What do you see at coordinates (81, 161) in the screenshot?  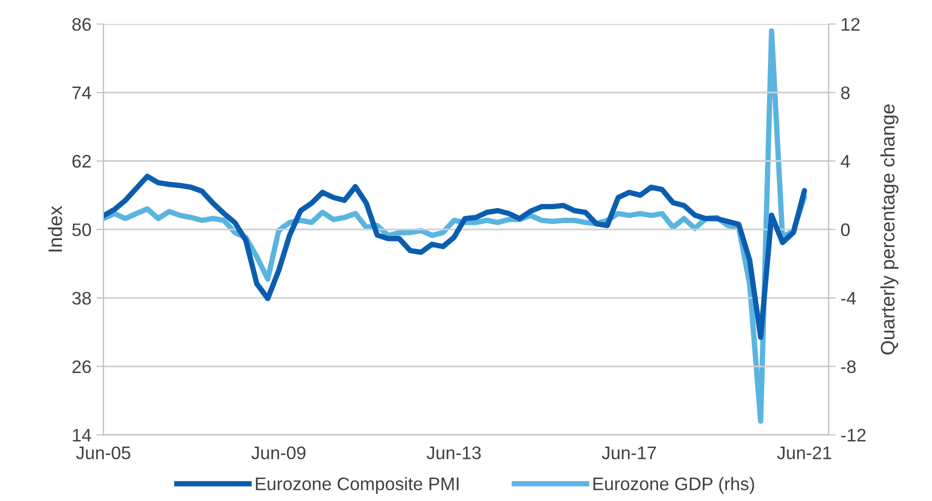 I see `y-tick-label: 62` at bounding box center [81, 161].